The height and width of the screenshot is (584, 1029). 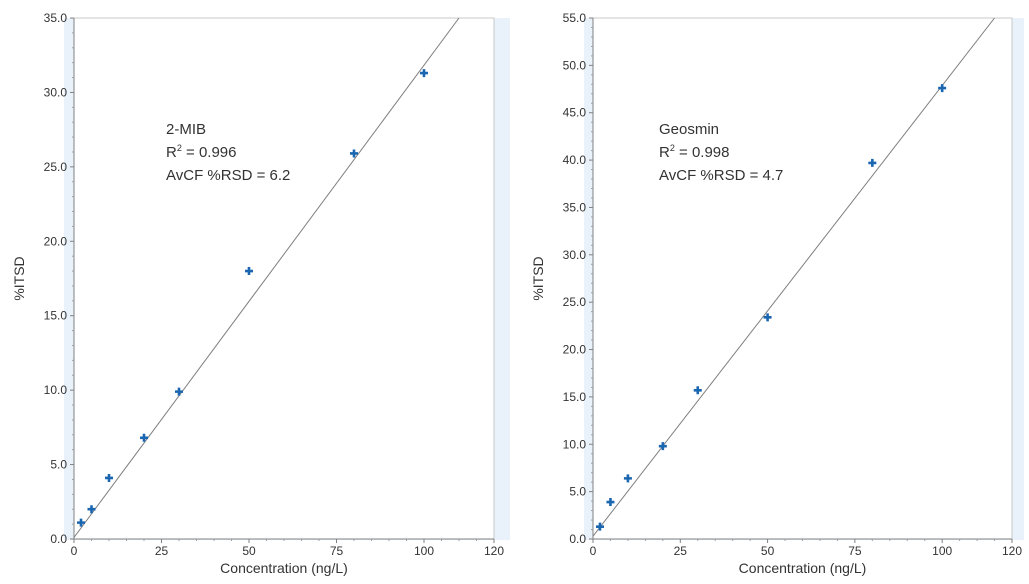 I want to click on r-squared-value: = 0.998, so click(x=702, y=152).